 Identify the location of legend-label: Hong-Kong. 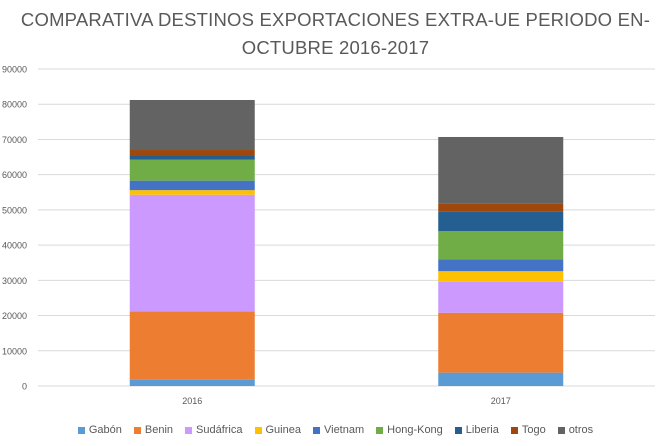
(415, 430).